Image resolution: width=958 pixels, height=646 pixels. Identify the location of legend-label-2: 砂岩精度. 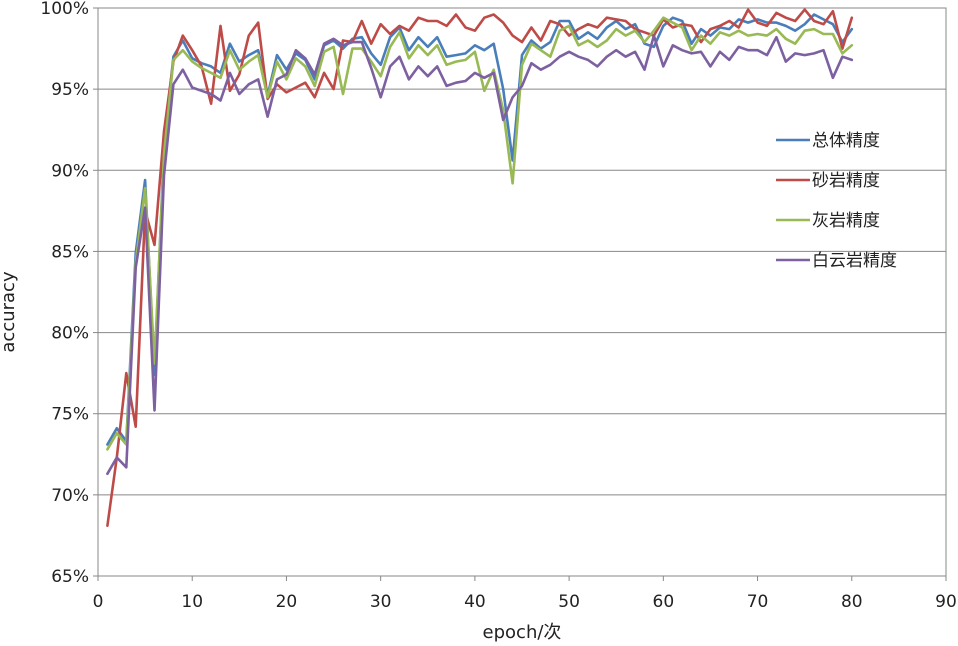
(846, 181).